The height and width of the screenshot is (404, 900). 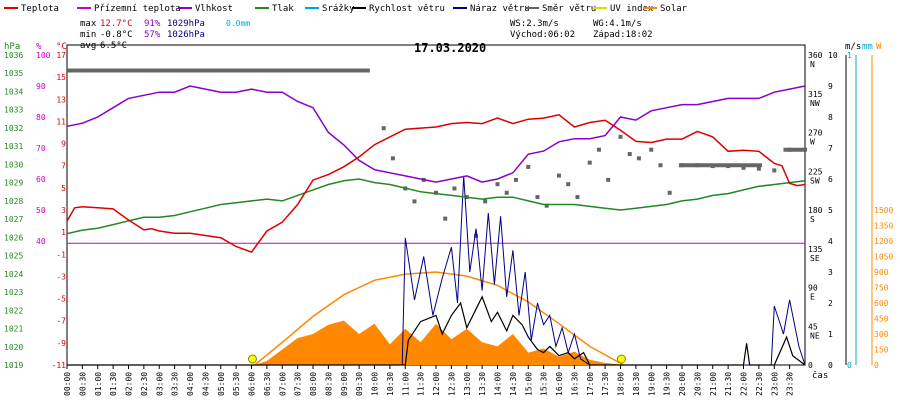 I want to click on temperature-tick: 5, so click(x=63, y=188).